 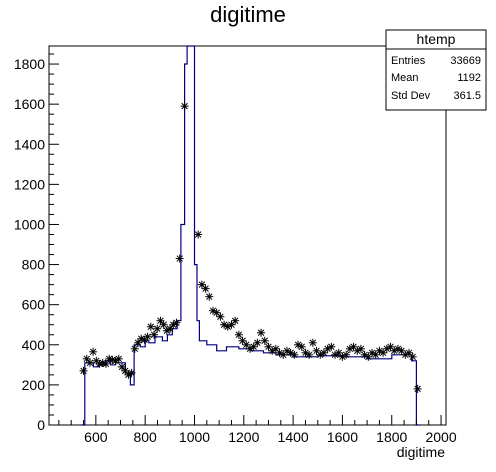 I want to click on x-axis: 600 800 1000 1200 1400 1600 1800 2000, so click(x=257, y=430).